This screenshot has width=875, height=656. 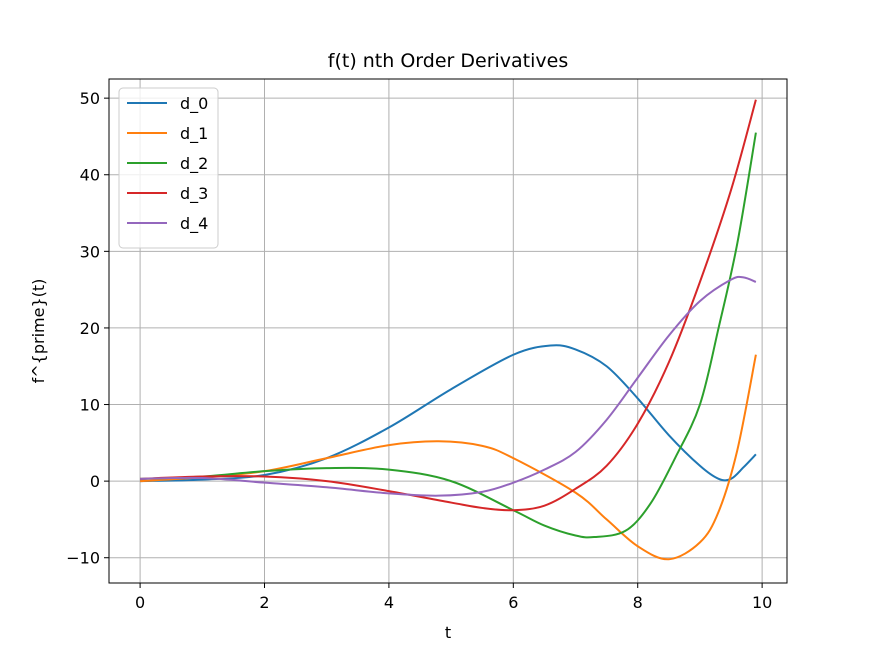 What do you see at coordinates (140, 602) in the screenshot?
I see `x-tick-label: 0` at bounding box center [140, 602].